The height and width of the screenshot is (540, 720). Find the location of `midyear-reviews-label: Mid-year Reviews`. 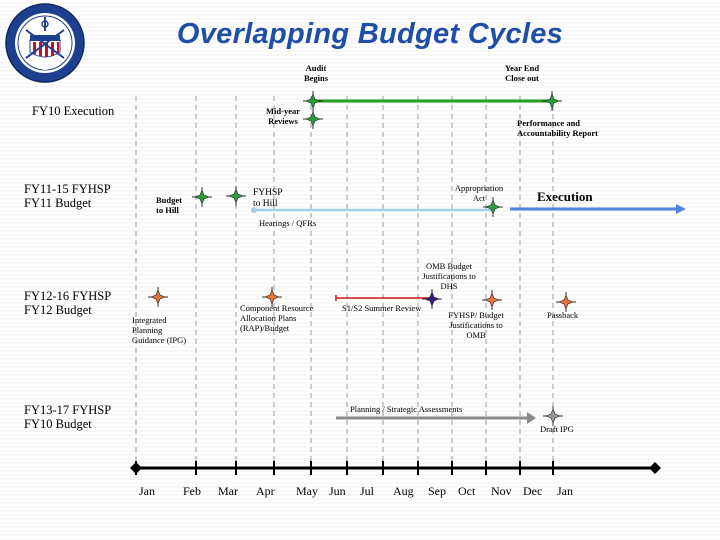

midyear-reviews-label: Mid-year Reviews is located at coordinates (283, 116).